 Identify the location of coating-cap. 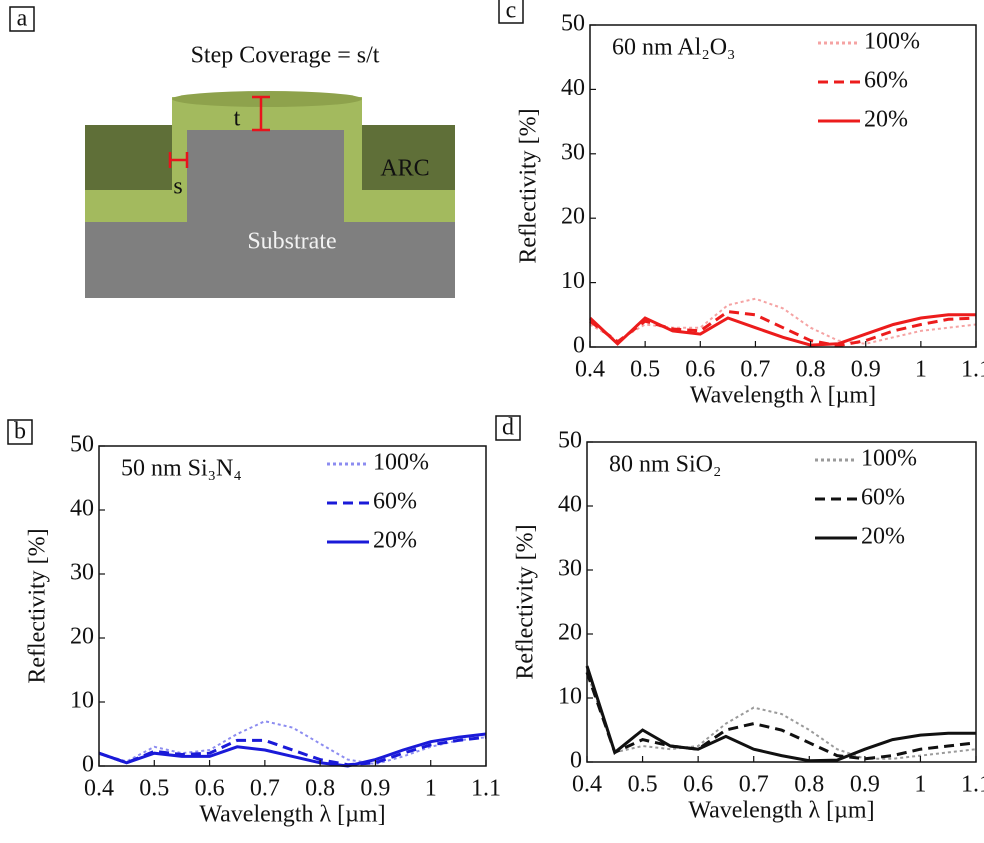
(267, 99).